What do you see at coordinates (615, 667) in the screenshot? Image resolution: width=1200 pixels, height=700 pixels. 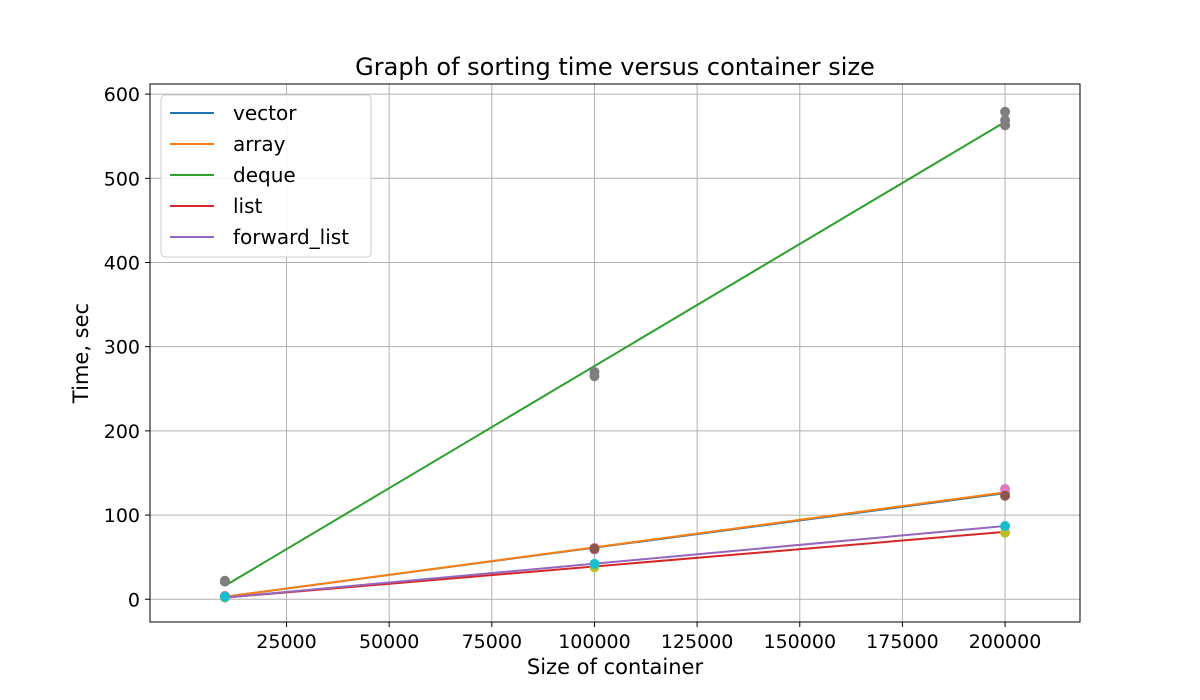 I see `x-axis-label: Size of container` at bounding box center [615, 667].